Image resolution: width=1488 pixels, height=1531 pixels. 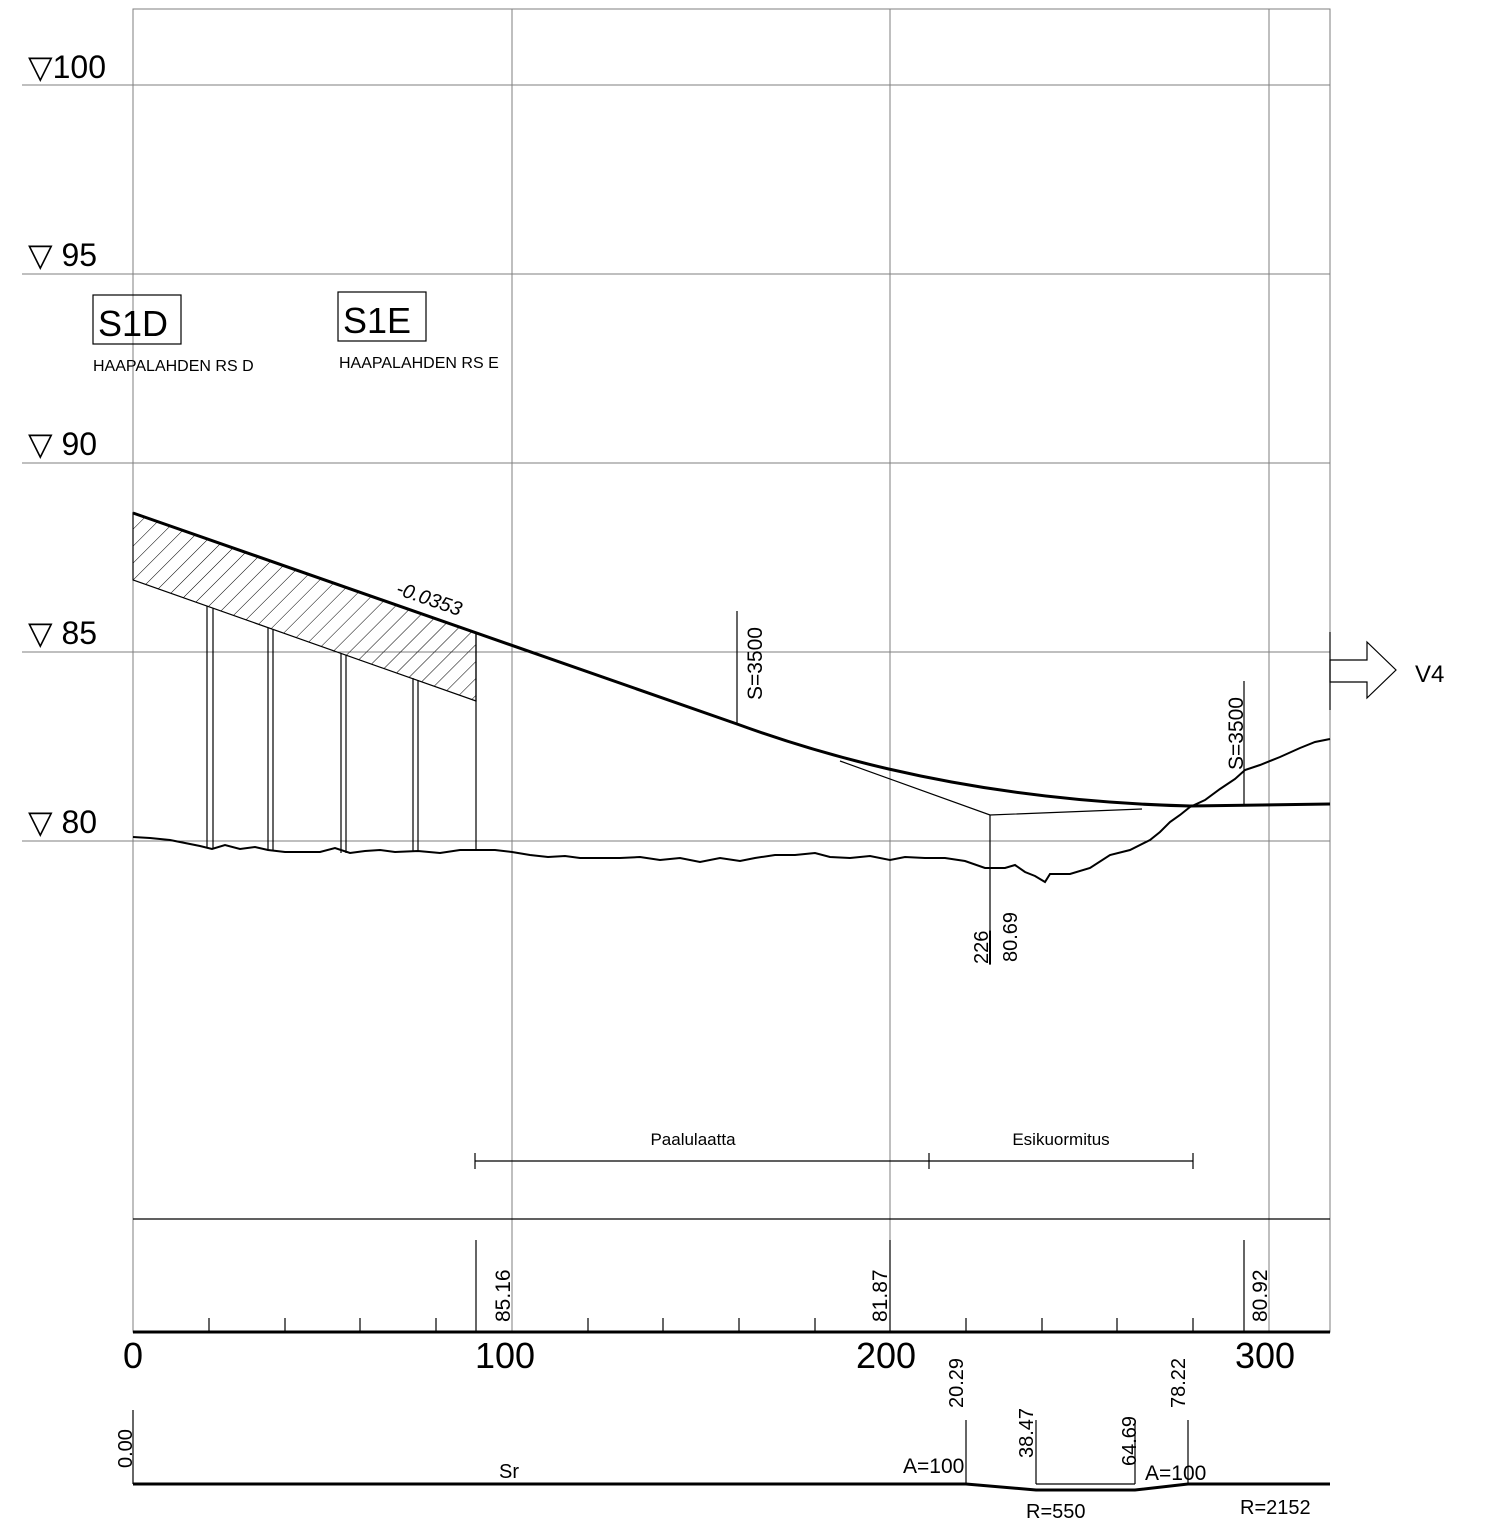 I want to click on s1e-box, so click(x=382, y=316).